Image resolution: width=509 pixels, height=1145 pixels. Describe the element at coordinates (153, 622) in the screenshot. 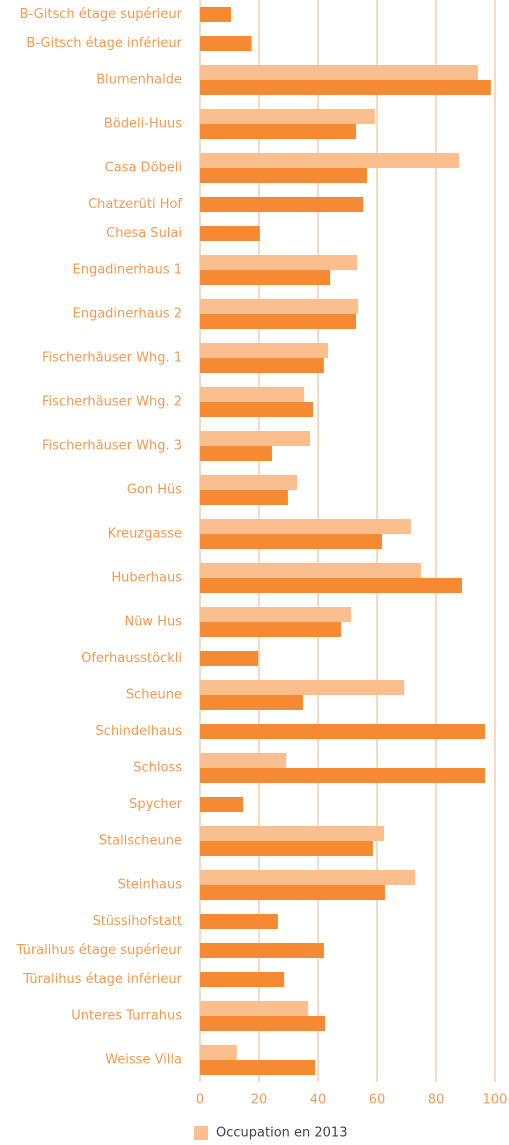

I see `y-tick-label: Nüw Hus` at that location.